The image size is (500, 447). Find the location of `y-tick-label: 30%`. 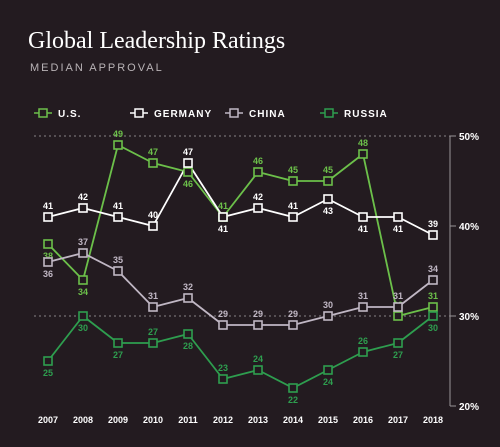

y-tick-label: 30% is located at coordinates (469, 317).